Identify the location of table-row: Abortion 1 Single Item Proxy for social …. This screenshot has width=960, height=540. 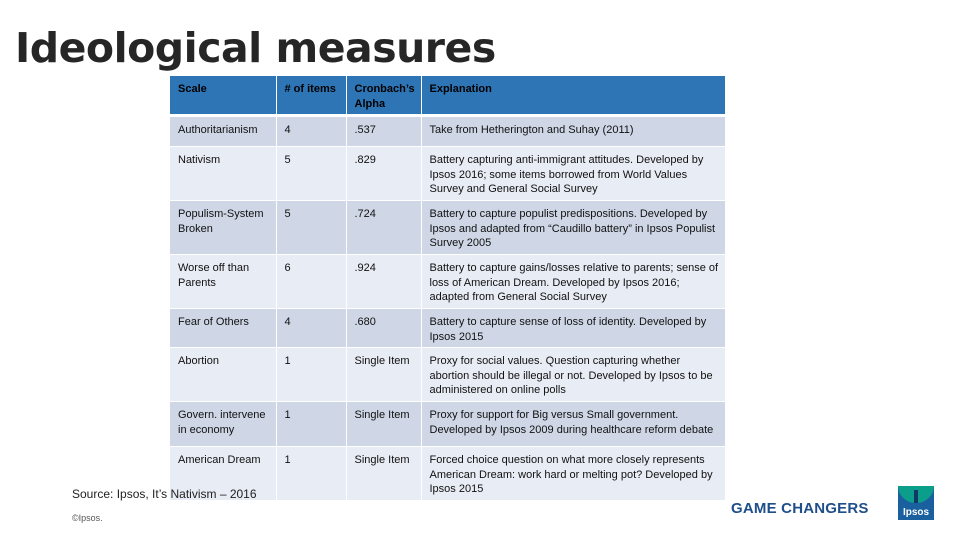
(447, 374).